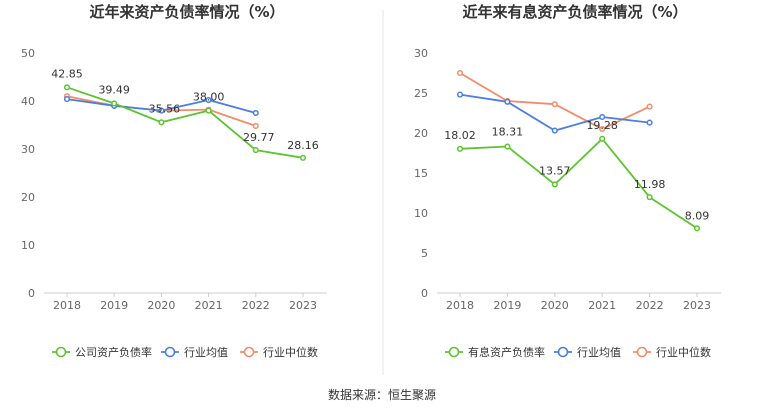  I want to click on data-label: 8.09, so click(697, 215).